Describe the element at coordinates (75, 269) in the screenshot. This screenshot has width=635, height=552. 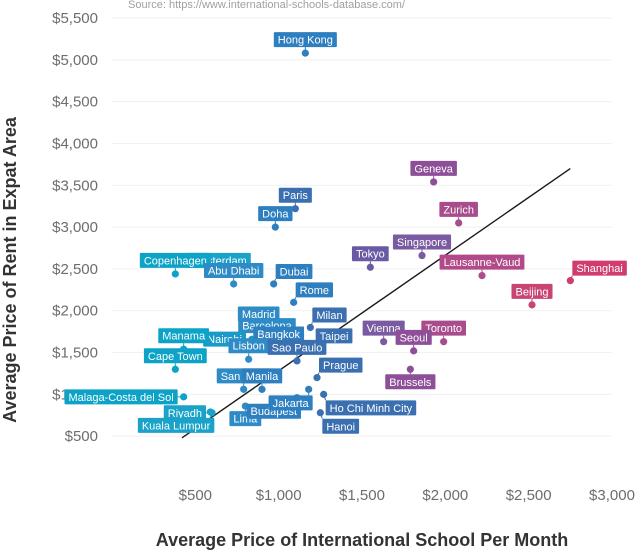
I see `y-tick-label: $2,500` at that location.